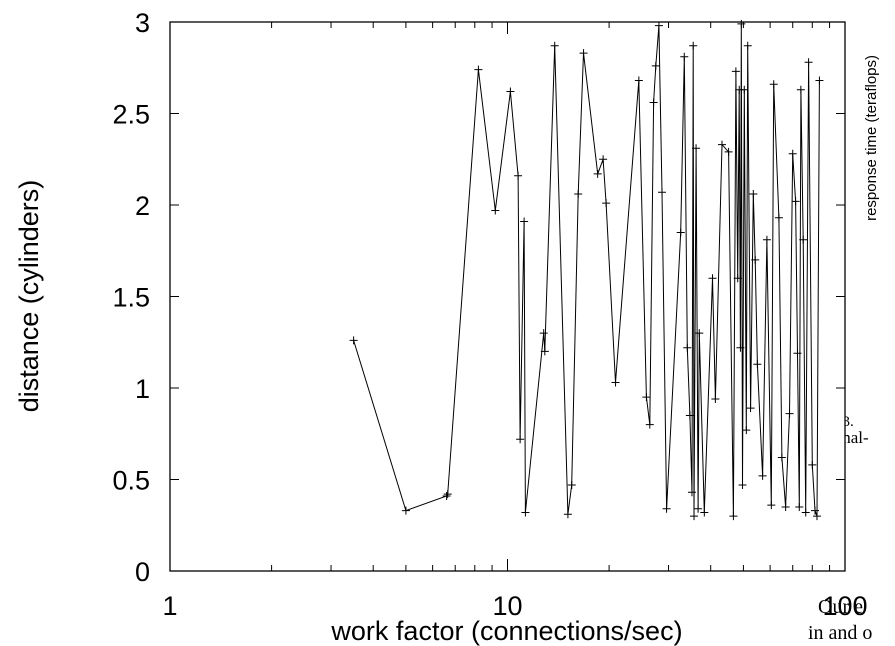  Describe the element at coordinates (131, 481) in the screenshot. I see `y-tick-label: 0.5` at that location.